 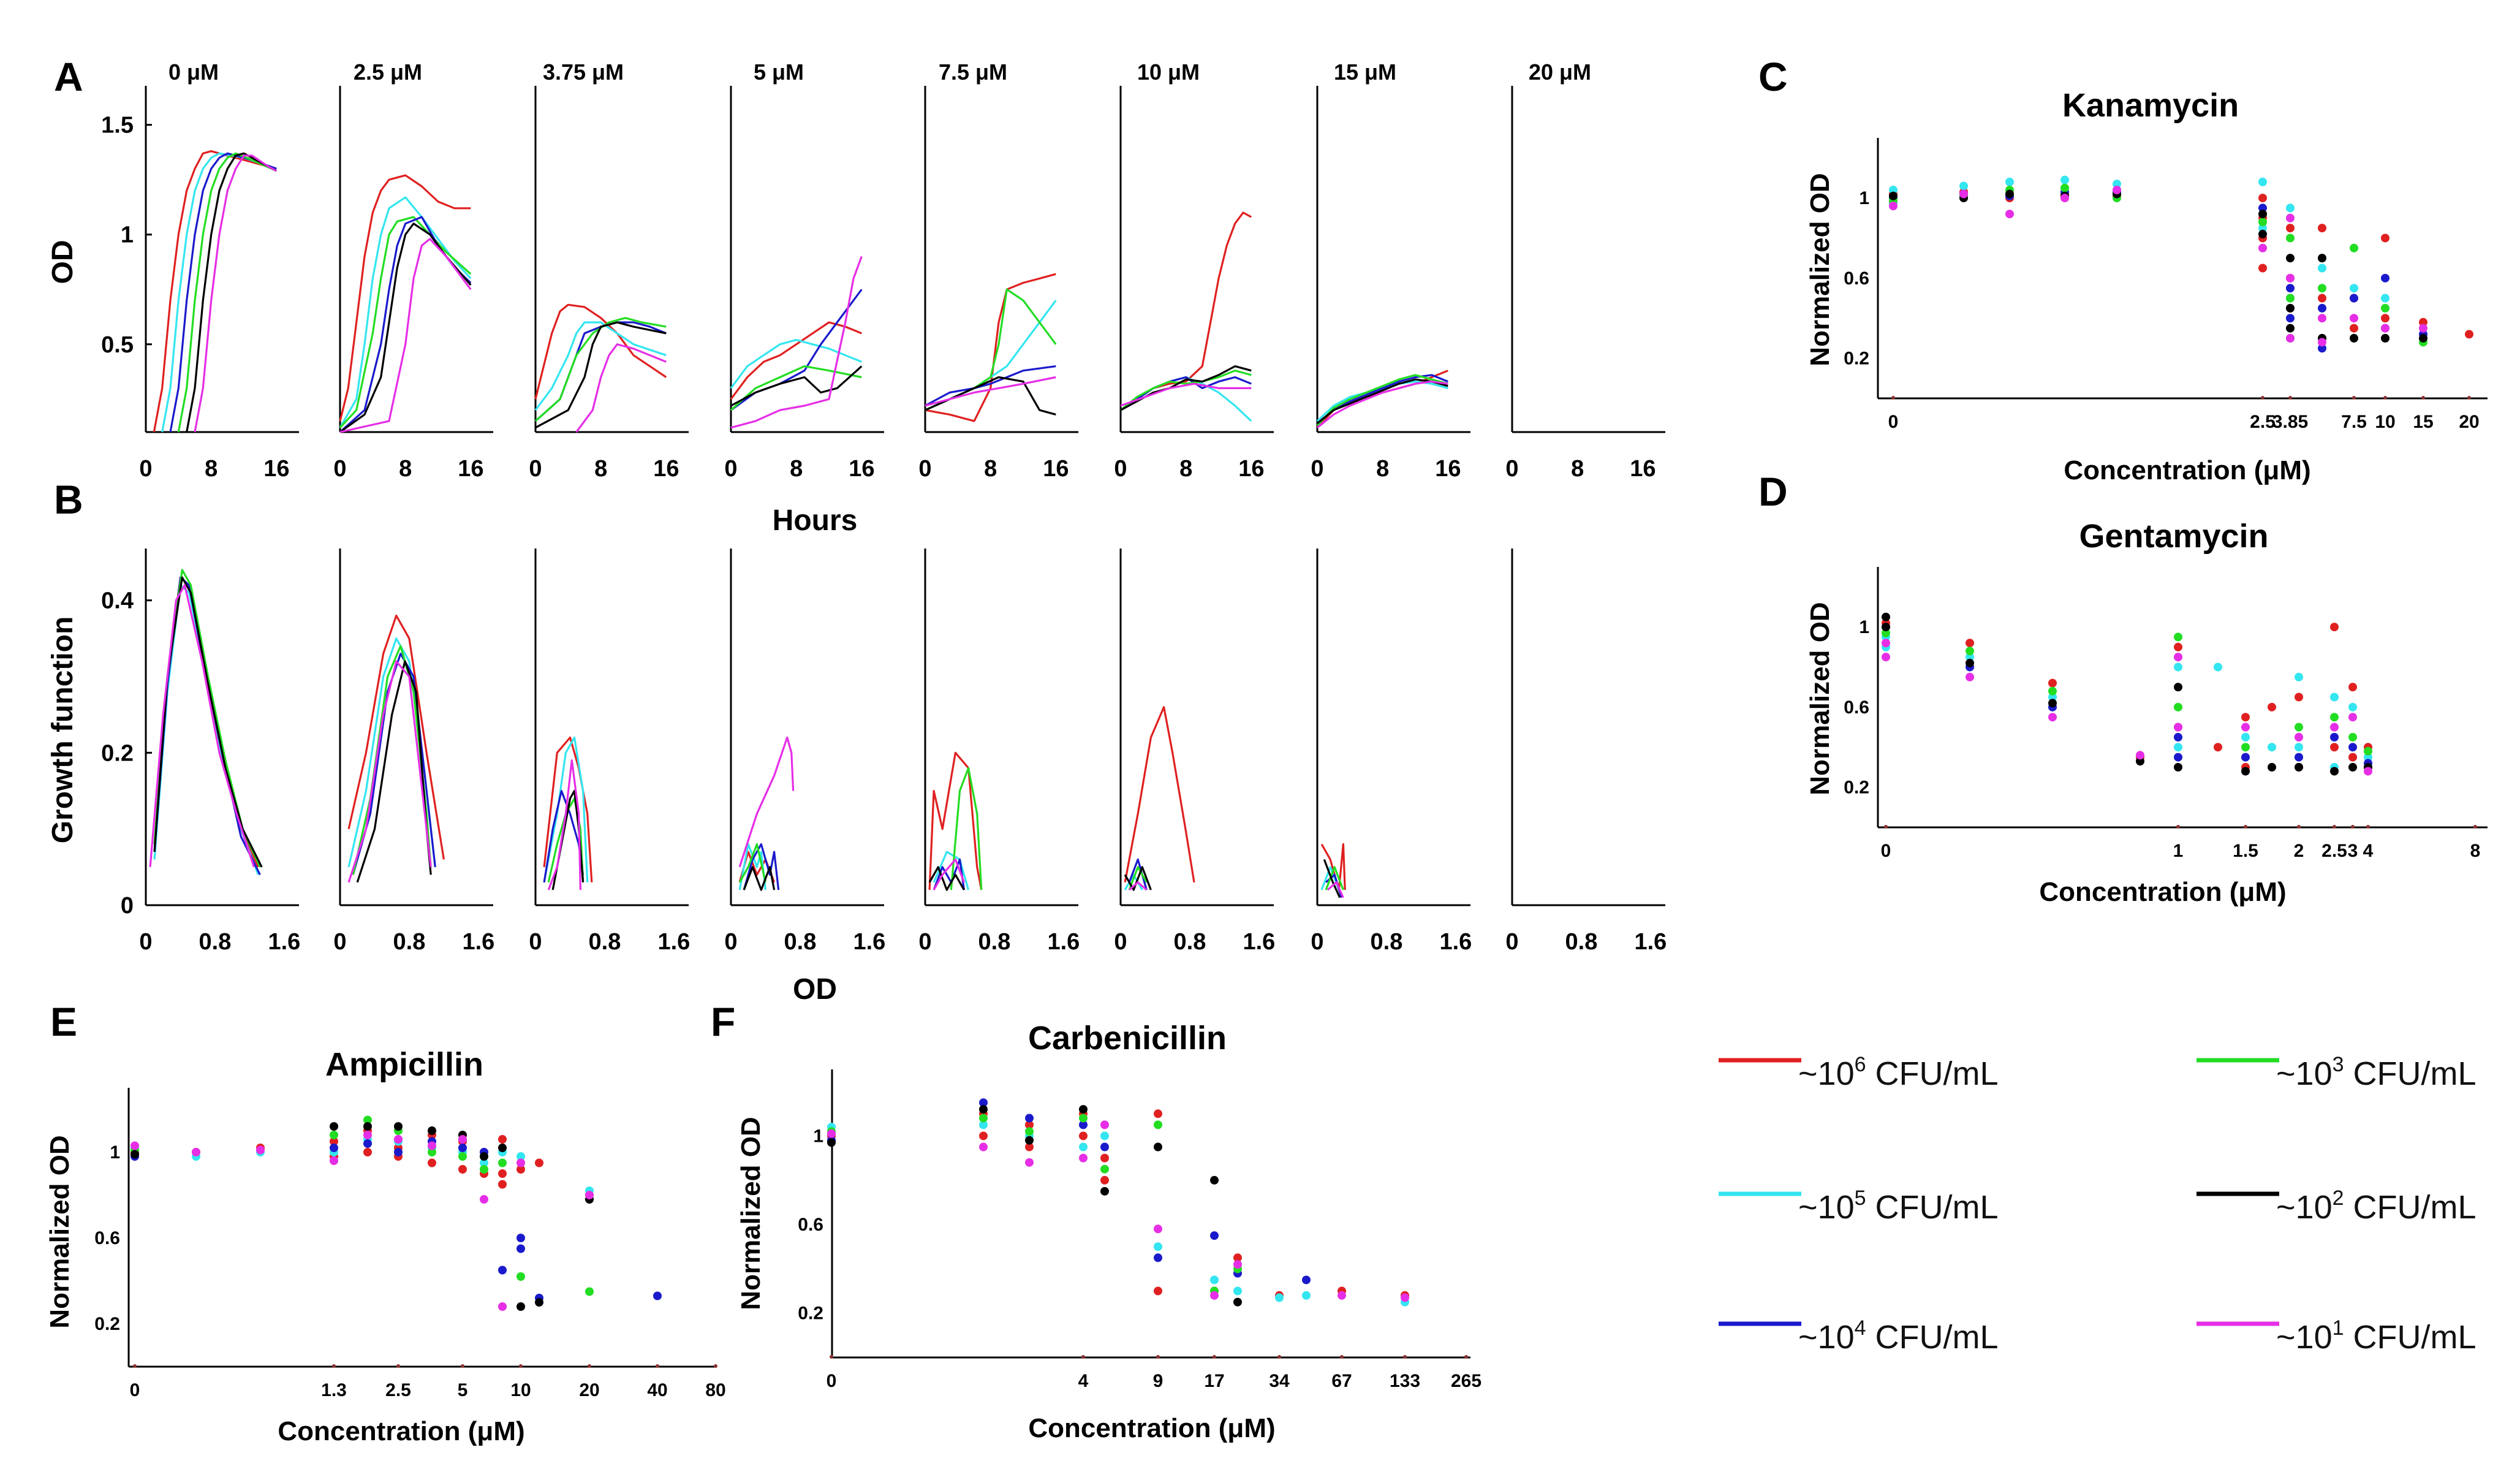 I want to click on y-tick-label: 0.6, so click(x=1856, y=278).